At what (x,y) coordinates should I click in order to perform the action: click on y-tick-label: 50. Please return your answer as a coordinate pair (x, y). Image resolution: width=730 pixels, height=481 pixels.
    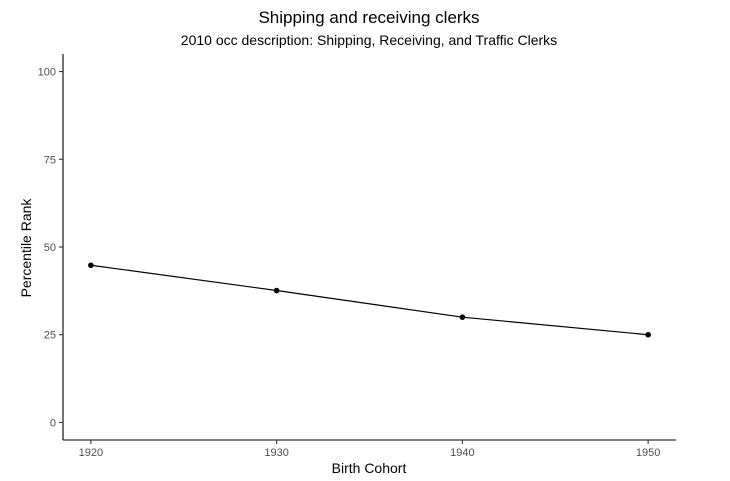
    Looking at the image, I should click on (50, 248).